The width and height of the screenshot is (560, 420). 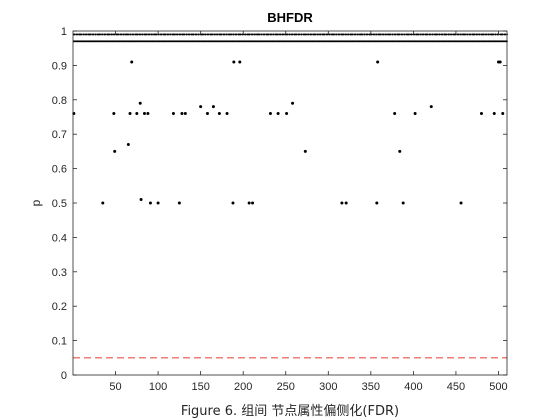 What do you see at coordinates (59, 342) in the screenshot?
I see `y-tick-label: 0.1` at bounding box center [59, 342].